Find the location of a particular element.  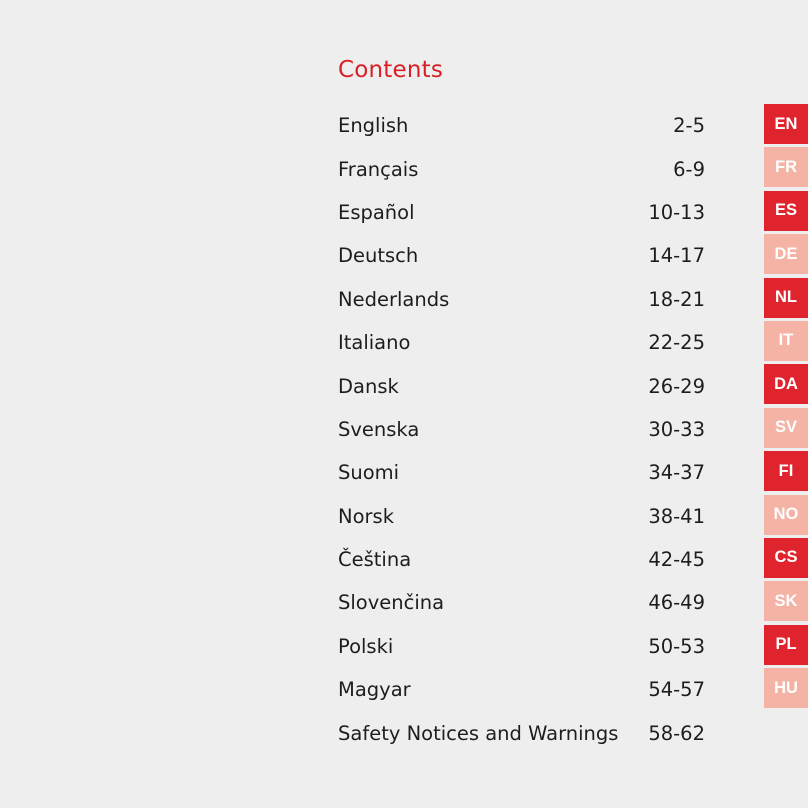

toc-entry-pages: 2-5 is located at coordinates (689, 126).